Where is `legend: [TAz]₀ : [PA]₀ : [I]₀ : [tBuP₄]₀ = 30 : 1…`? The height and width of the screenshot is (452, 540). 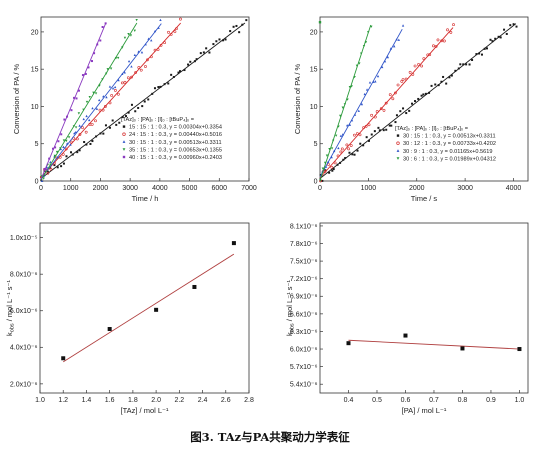 legend: [TAz]₀ : [PA]₀ : [I]₀ : [tBuP₄]₀ = 30 : 1… is located at coordinates (445, 144).